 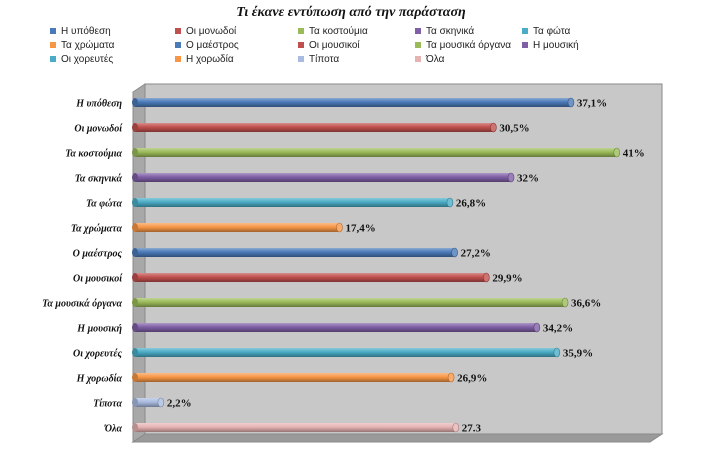 What do you see at coordinates (360, 229) in the screenshot?
I see `value-label: 17,4%` at bounding box center [360, 229].